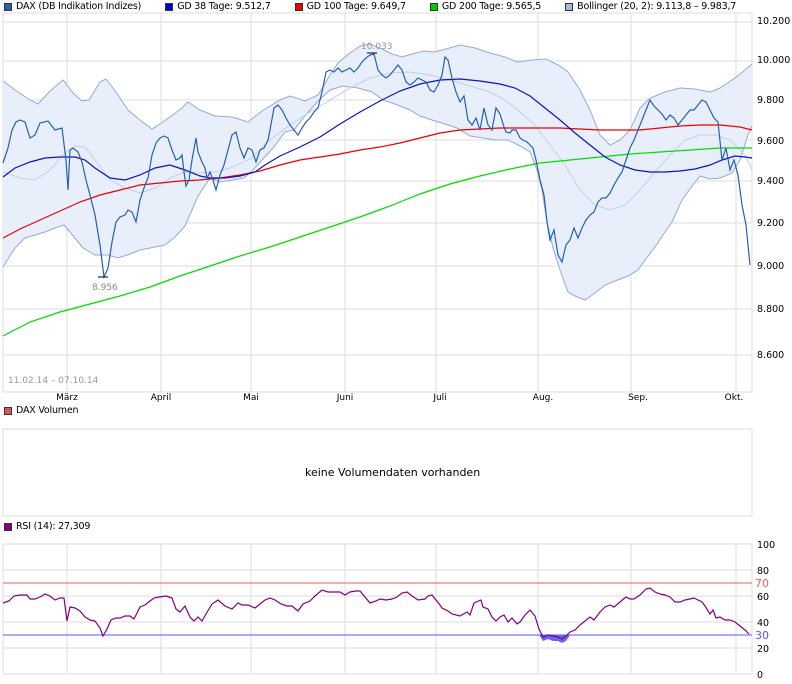 The image size is (792, 684). Describe the element at coordinates (554, 639) in the screenshot. I see `rsi-oversold-fill` at that location.